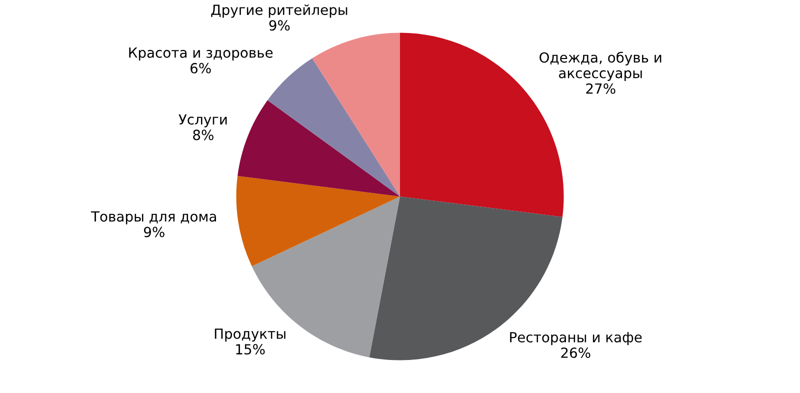 Image resolution: width=800 pixels, height=393 pixels. I want to click on slice-label: Рестораны и кафе, so click(576, 339).